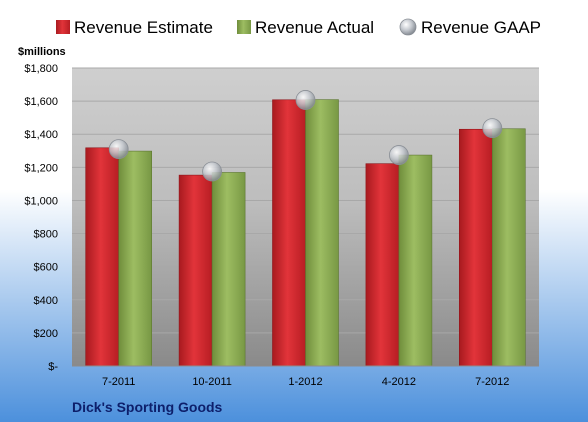 This screenshot has width=588, height=422. I want to click on x-tick-label: 7-2011, so click(118, 382).